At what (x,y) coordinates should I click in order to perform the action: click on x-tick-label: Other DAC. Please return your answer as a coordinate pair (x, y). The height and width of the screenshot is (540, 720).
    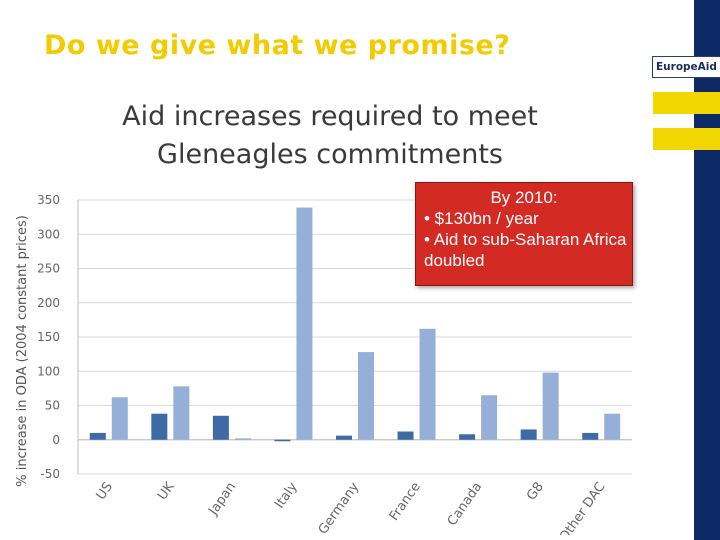
    Looking at the image, I should click on (583, 507).